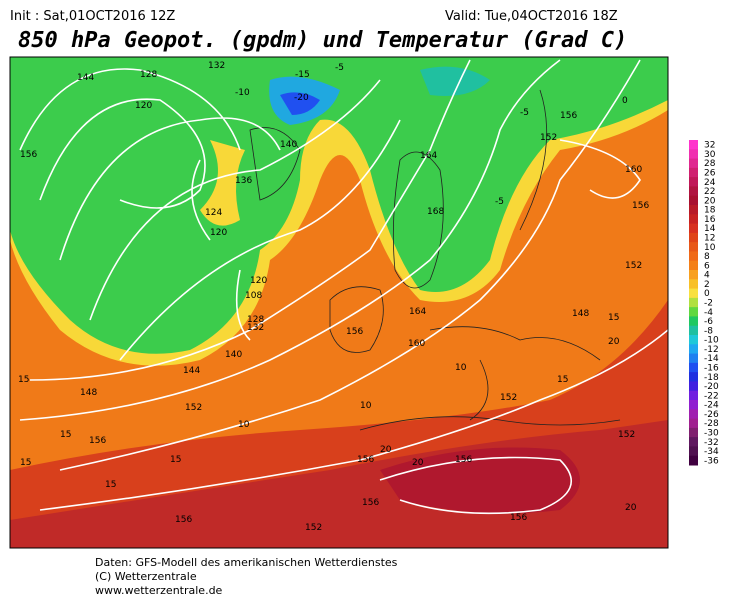  What do you see at coordinates (708, 304) in the screenshot?
I see `colorbar-label: -2` at bounding box center [708, 304].